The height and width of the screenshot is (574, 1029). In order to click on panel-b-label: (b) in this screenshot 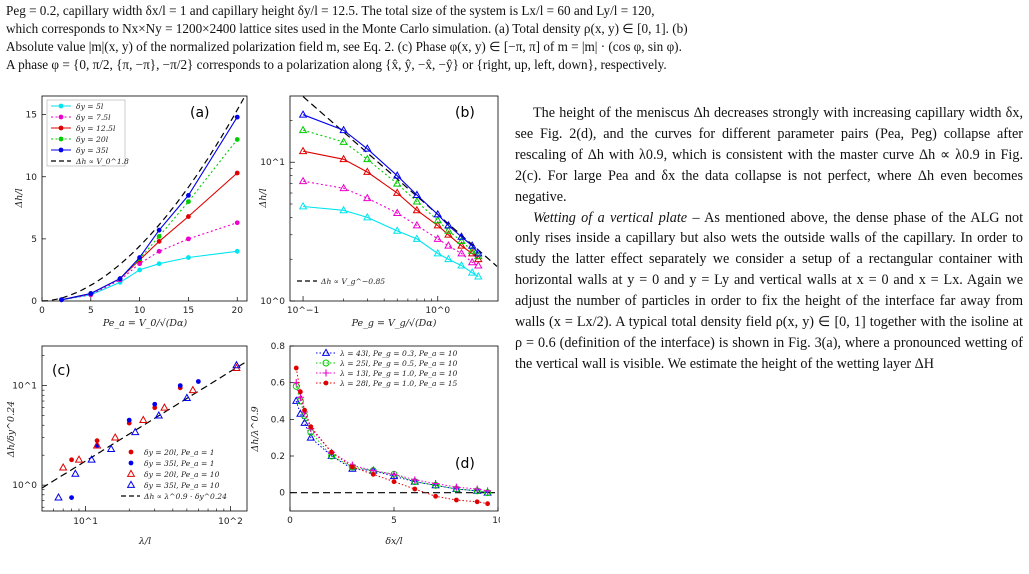, I will do `click(465, 113)`.